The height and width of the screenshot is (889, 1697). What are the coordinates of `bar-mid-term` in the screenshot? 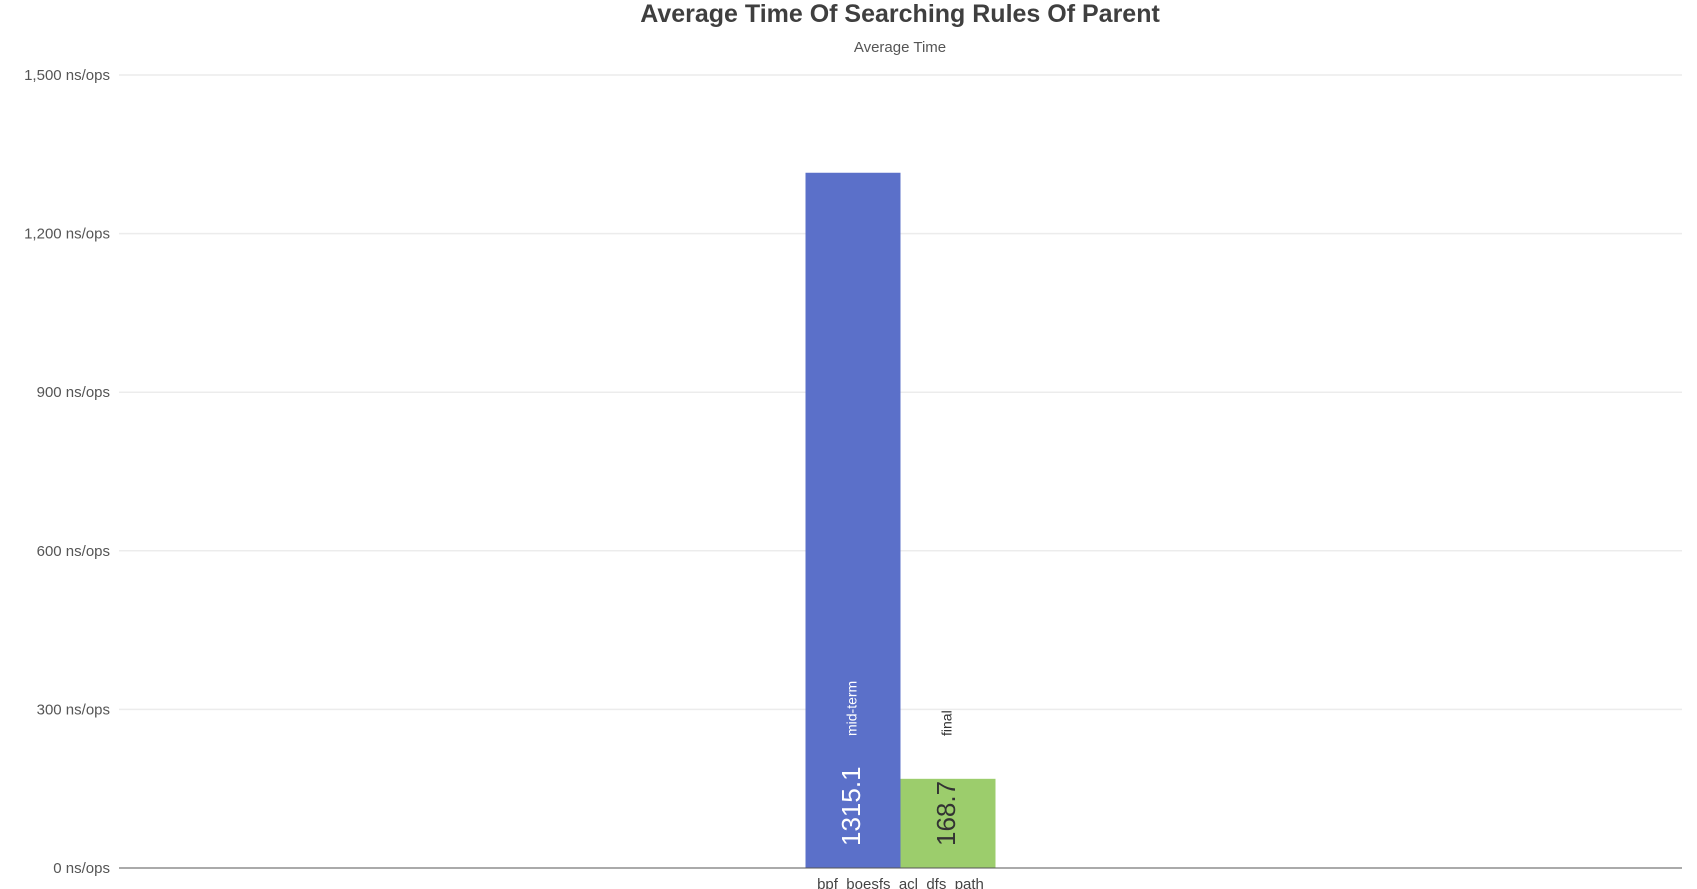 It's located at (853, 520).